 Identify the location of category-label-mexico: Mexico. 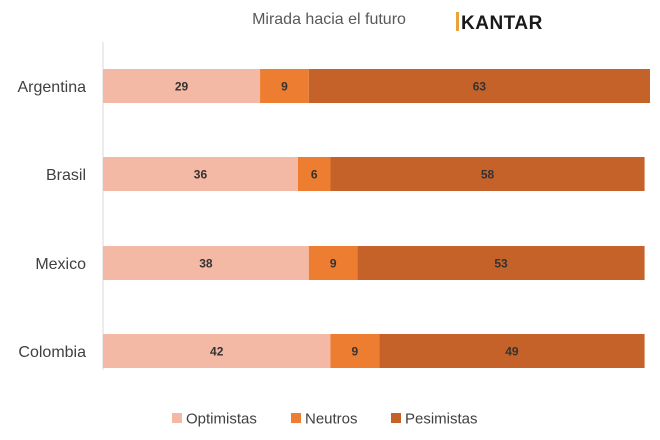
(60, 264).